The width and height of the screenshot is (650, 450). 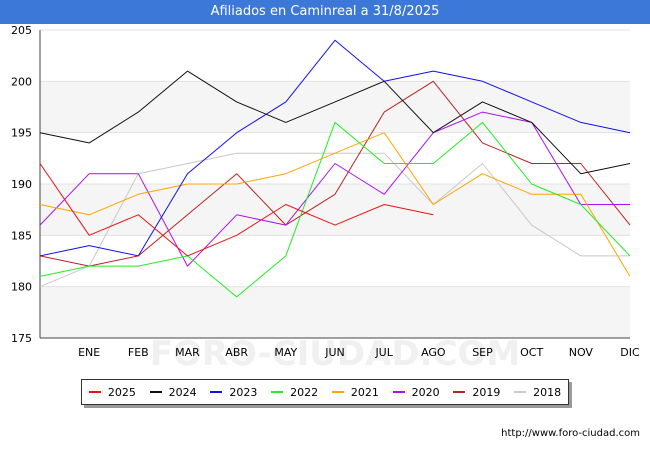 What do you see at coordinates (21, 133) in the screenshot?
I see `y-tick-label: 195` at bounding box center [21, 133].